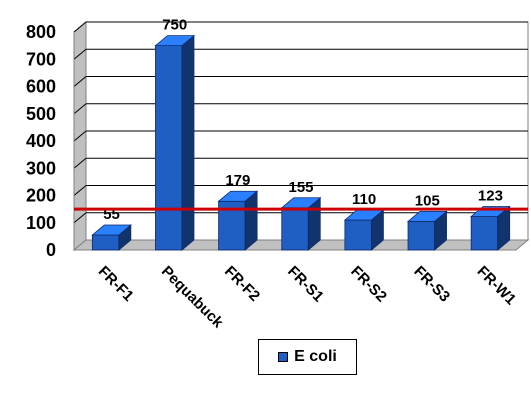 The height and width of the screenshot is (402, 531). What do you see at coordinates (300, 187) in the screenshot?
I see `data-label: 155` at bounding box center [300, 187].